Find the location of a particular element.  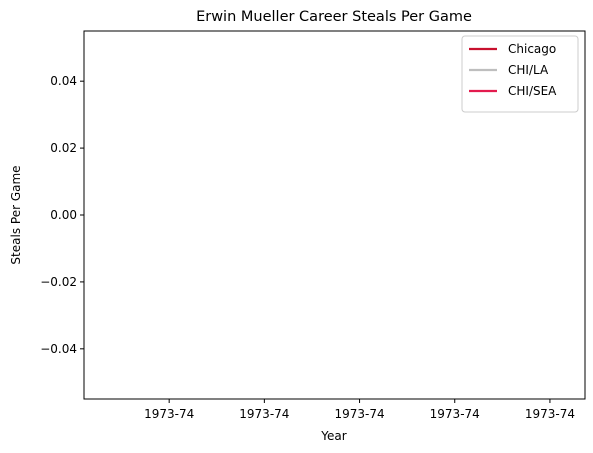

y-tick-label: 0.02 is located at coordinates (63, 148).